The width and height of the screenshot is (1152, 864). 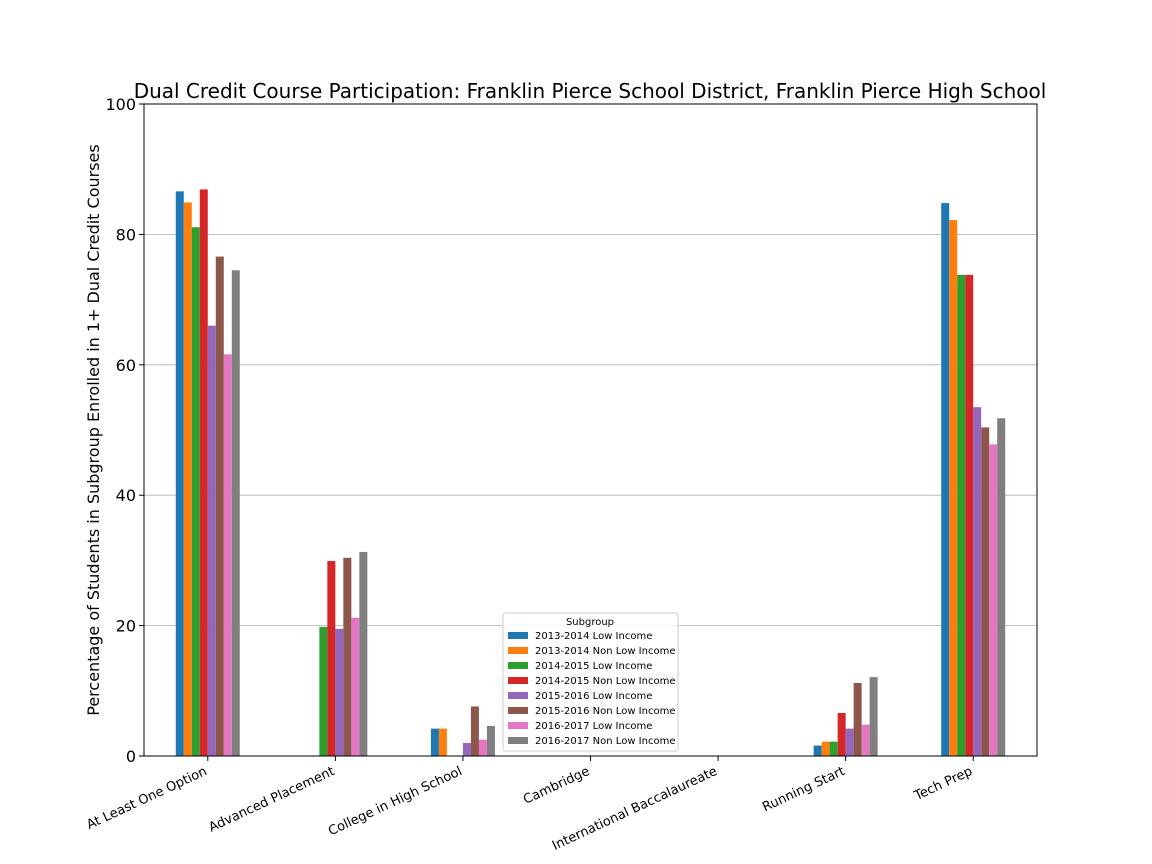 What do you see at coordinates (590, 622) in the screenshot?
I see `legend-title: Subgroup` at bounding box center [590, 622].